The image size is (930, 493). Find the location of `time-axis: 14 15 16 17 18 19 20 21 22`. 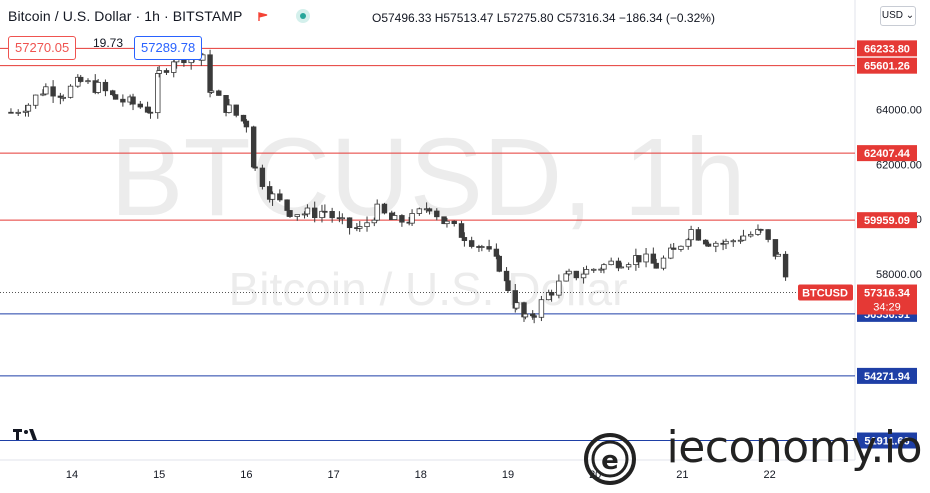

time-axis: 14 15 16 17 18 19 20 21 22 is located at coordinates (427, 470).